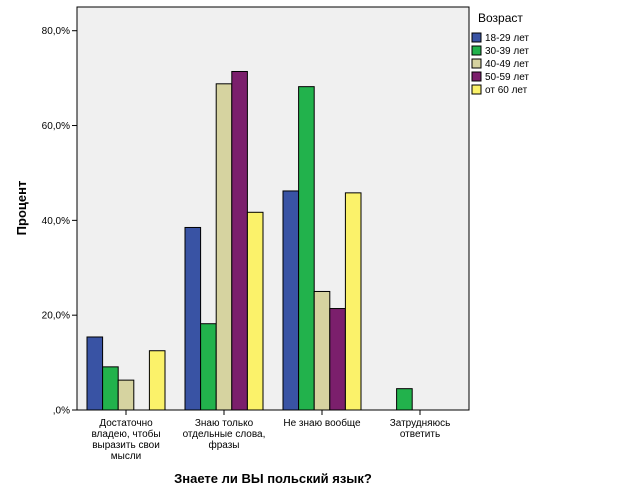  What do you see at coordinates (507, 64) in the screenshot?
I see `legend-item-label: 40-49 лет` at bounding box center [507, 64].